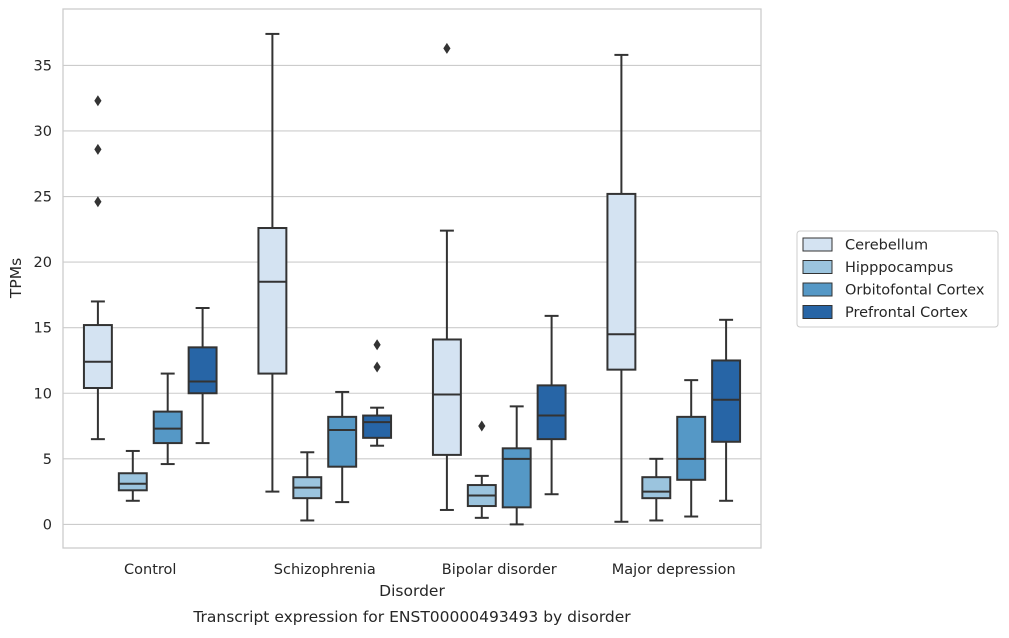  What do you see at coordinates (481, 469) in the screenshot?
I see `box-bipolar-disorder-hipppocampus` at bounding box center [481, 469].